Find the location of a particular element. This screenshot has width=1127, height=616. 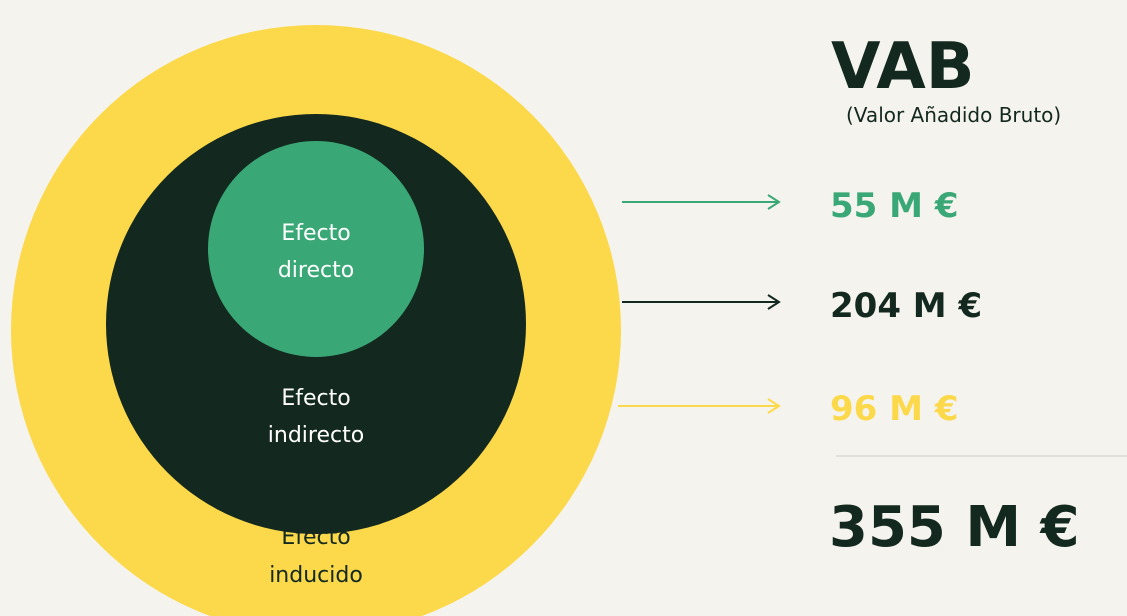

subtitle: (Valor Añadido Bruto) is located at coordinates (953, 115).